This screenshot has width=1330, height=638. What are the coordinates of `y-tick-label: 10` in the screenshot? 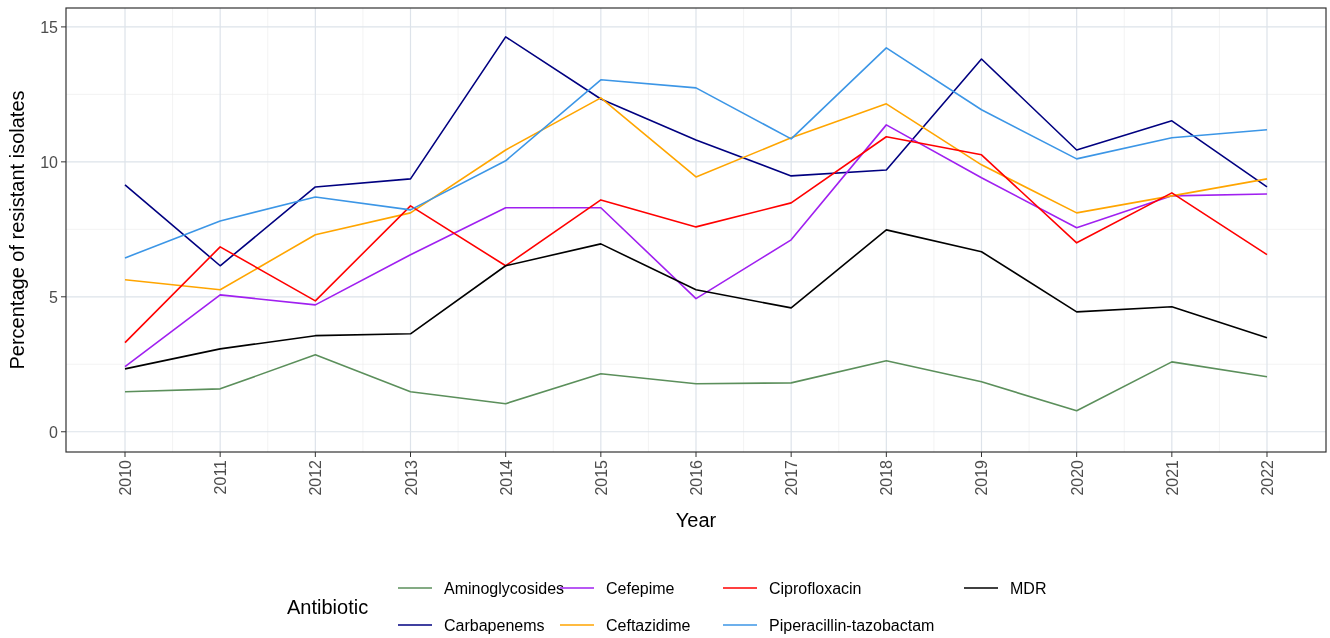 It's located at (49, 162).